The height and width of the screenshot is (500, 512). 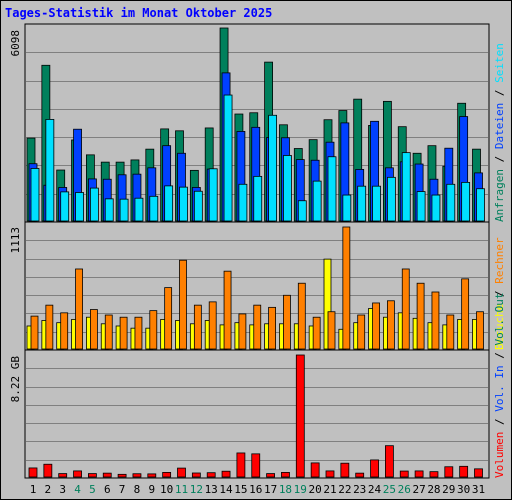 What do you see at coordinates (137, 489) in the screenshot?
I see `x-tick-8: 8` at bounding box center [137, 489].